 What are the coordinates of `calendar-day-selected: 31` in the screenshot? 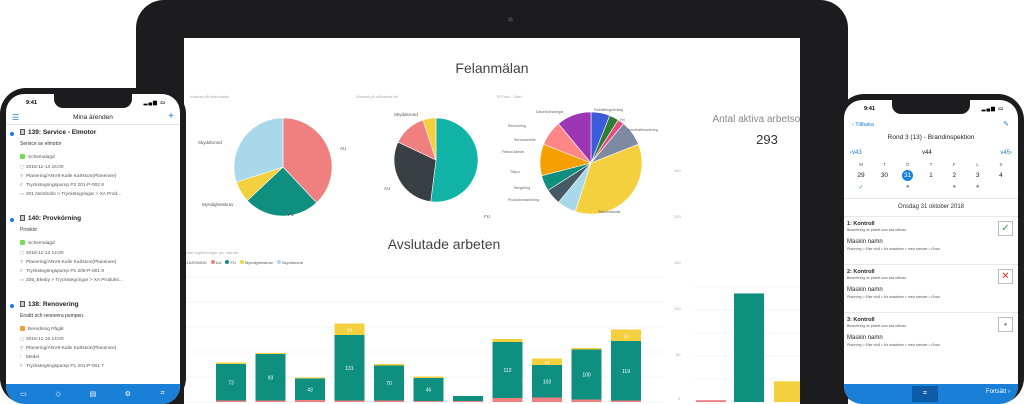 It's located at (908, 175).